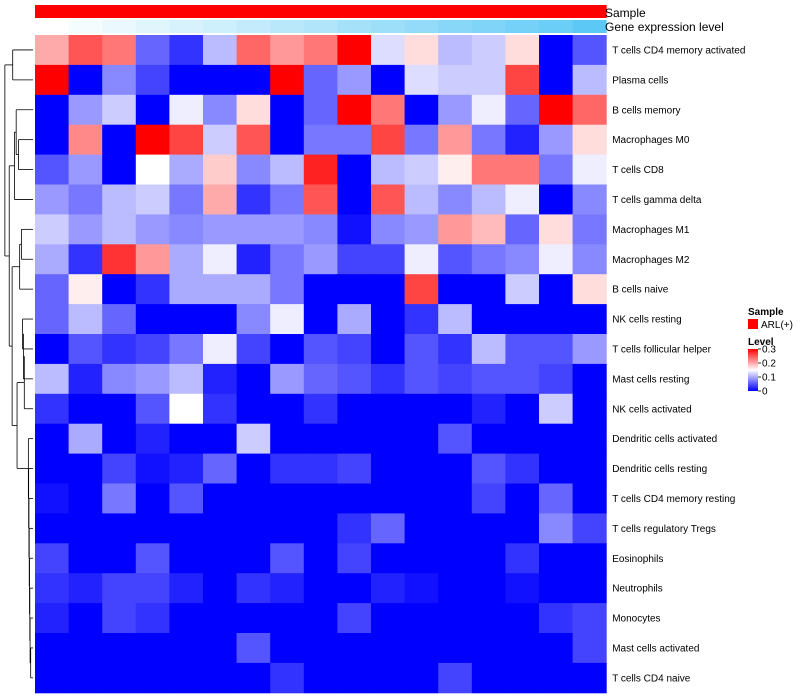  What do you see at coordinates (637, 589) in the screenshot?
I see `row-label: Neutrophils` at bounding box center [637, 589].